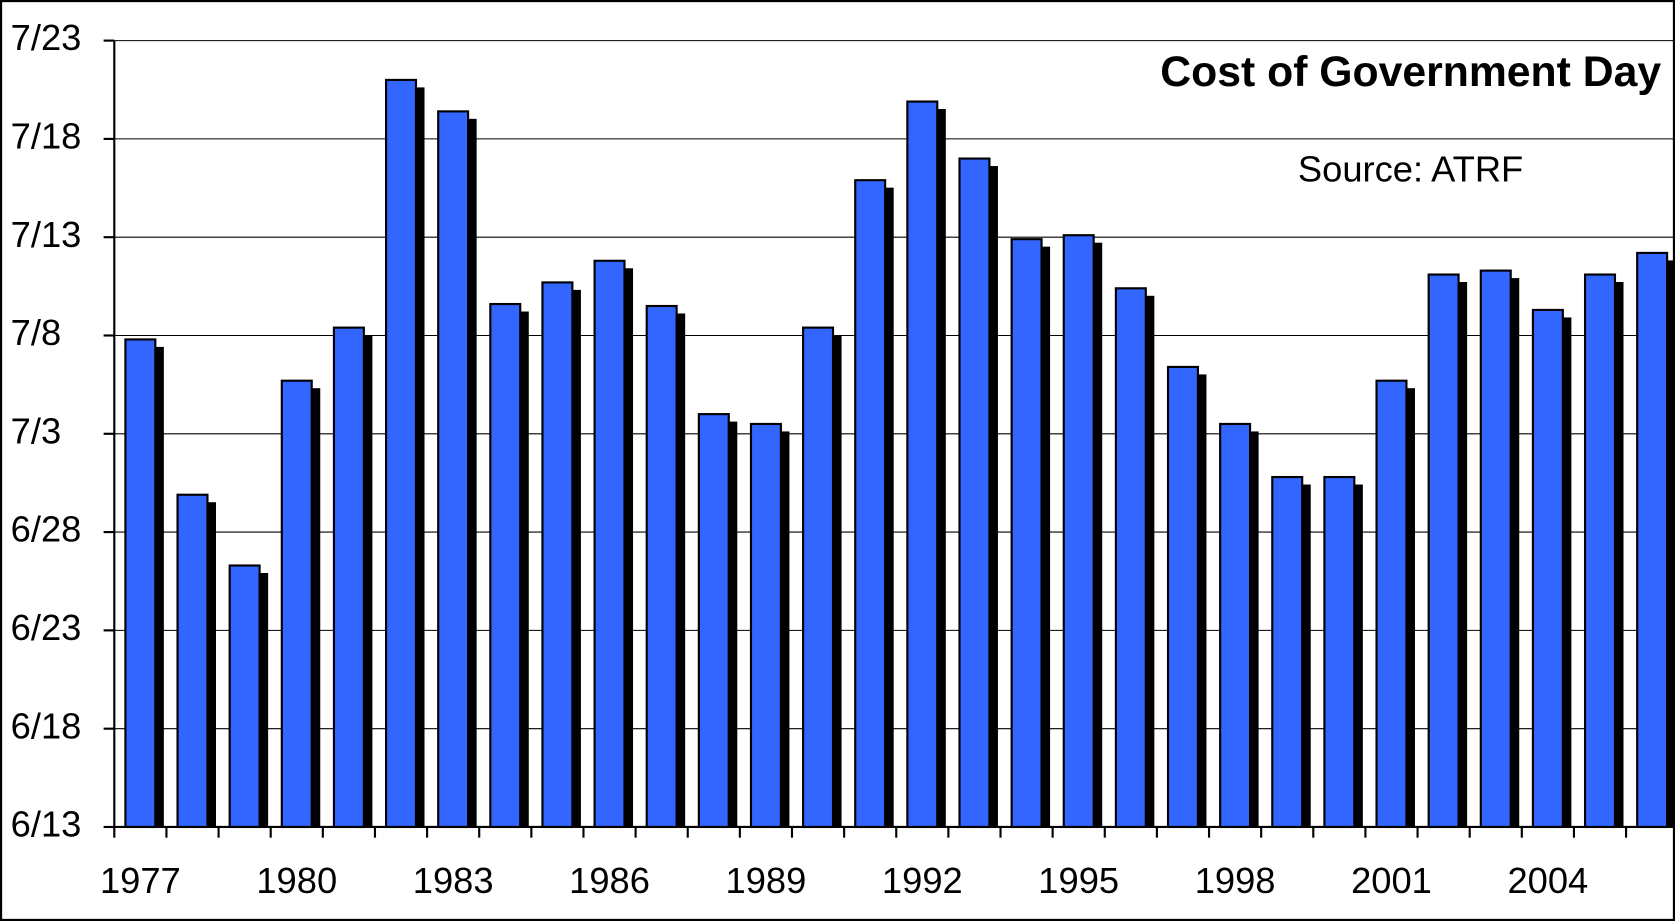  I want to click on y-tick-label: 7/3, so click(36, 430).